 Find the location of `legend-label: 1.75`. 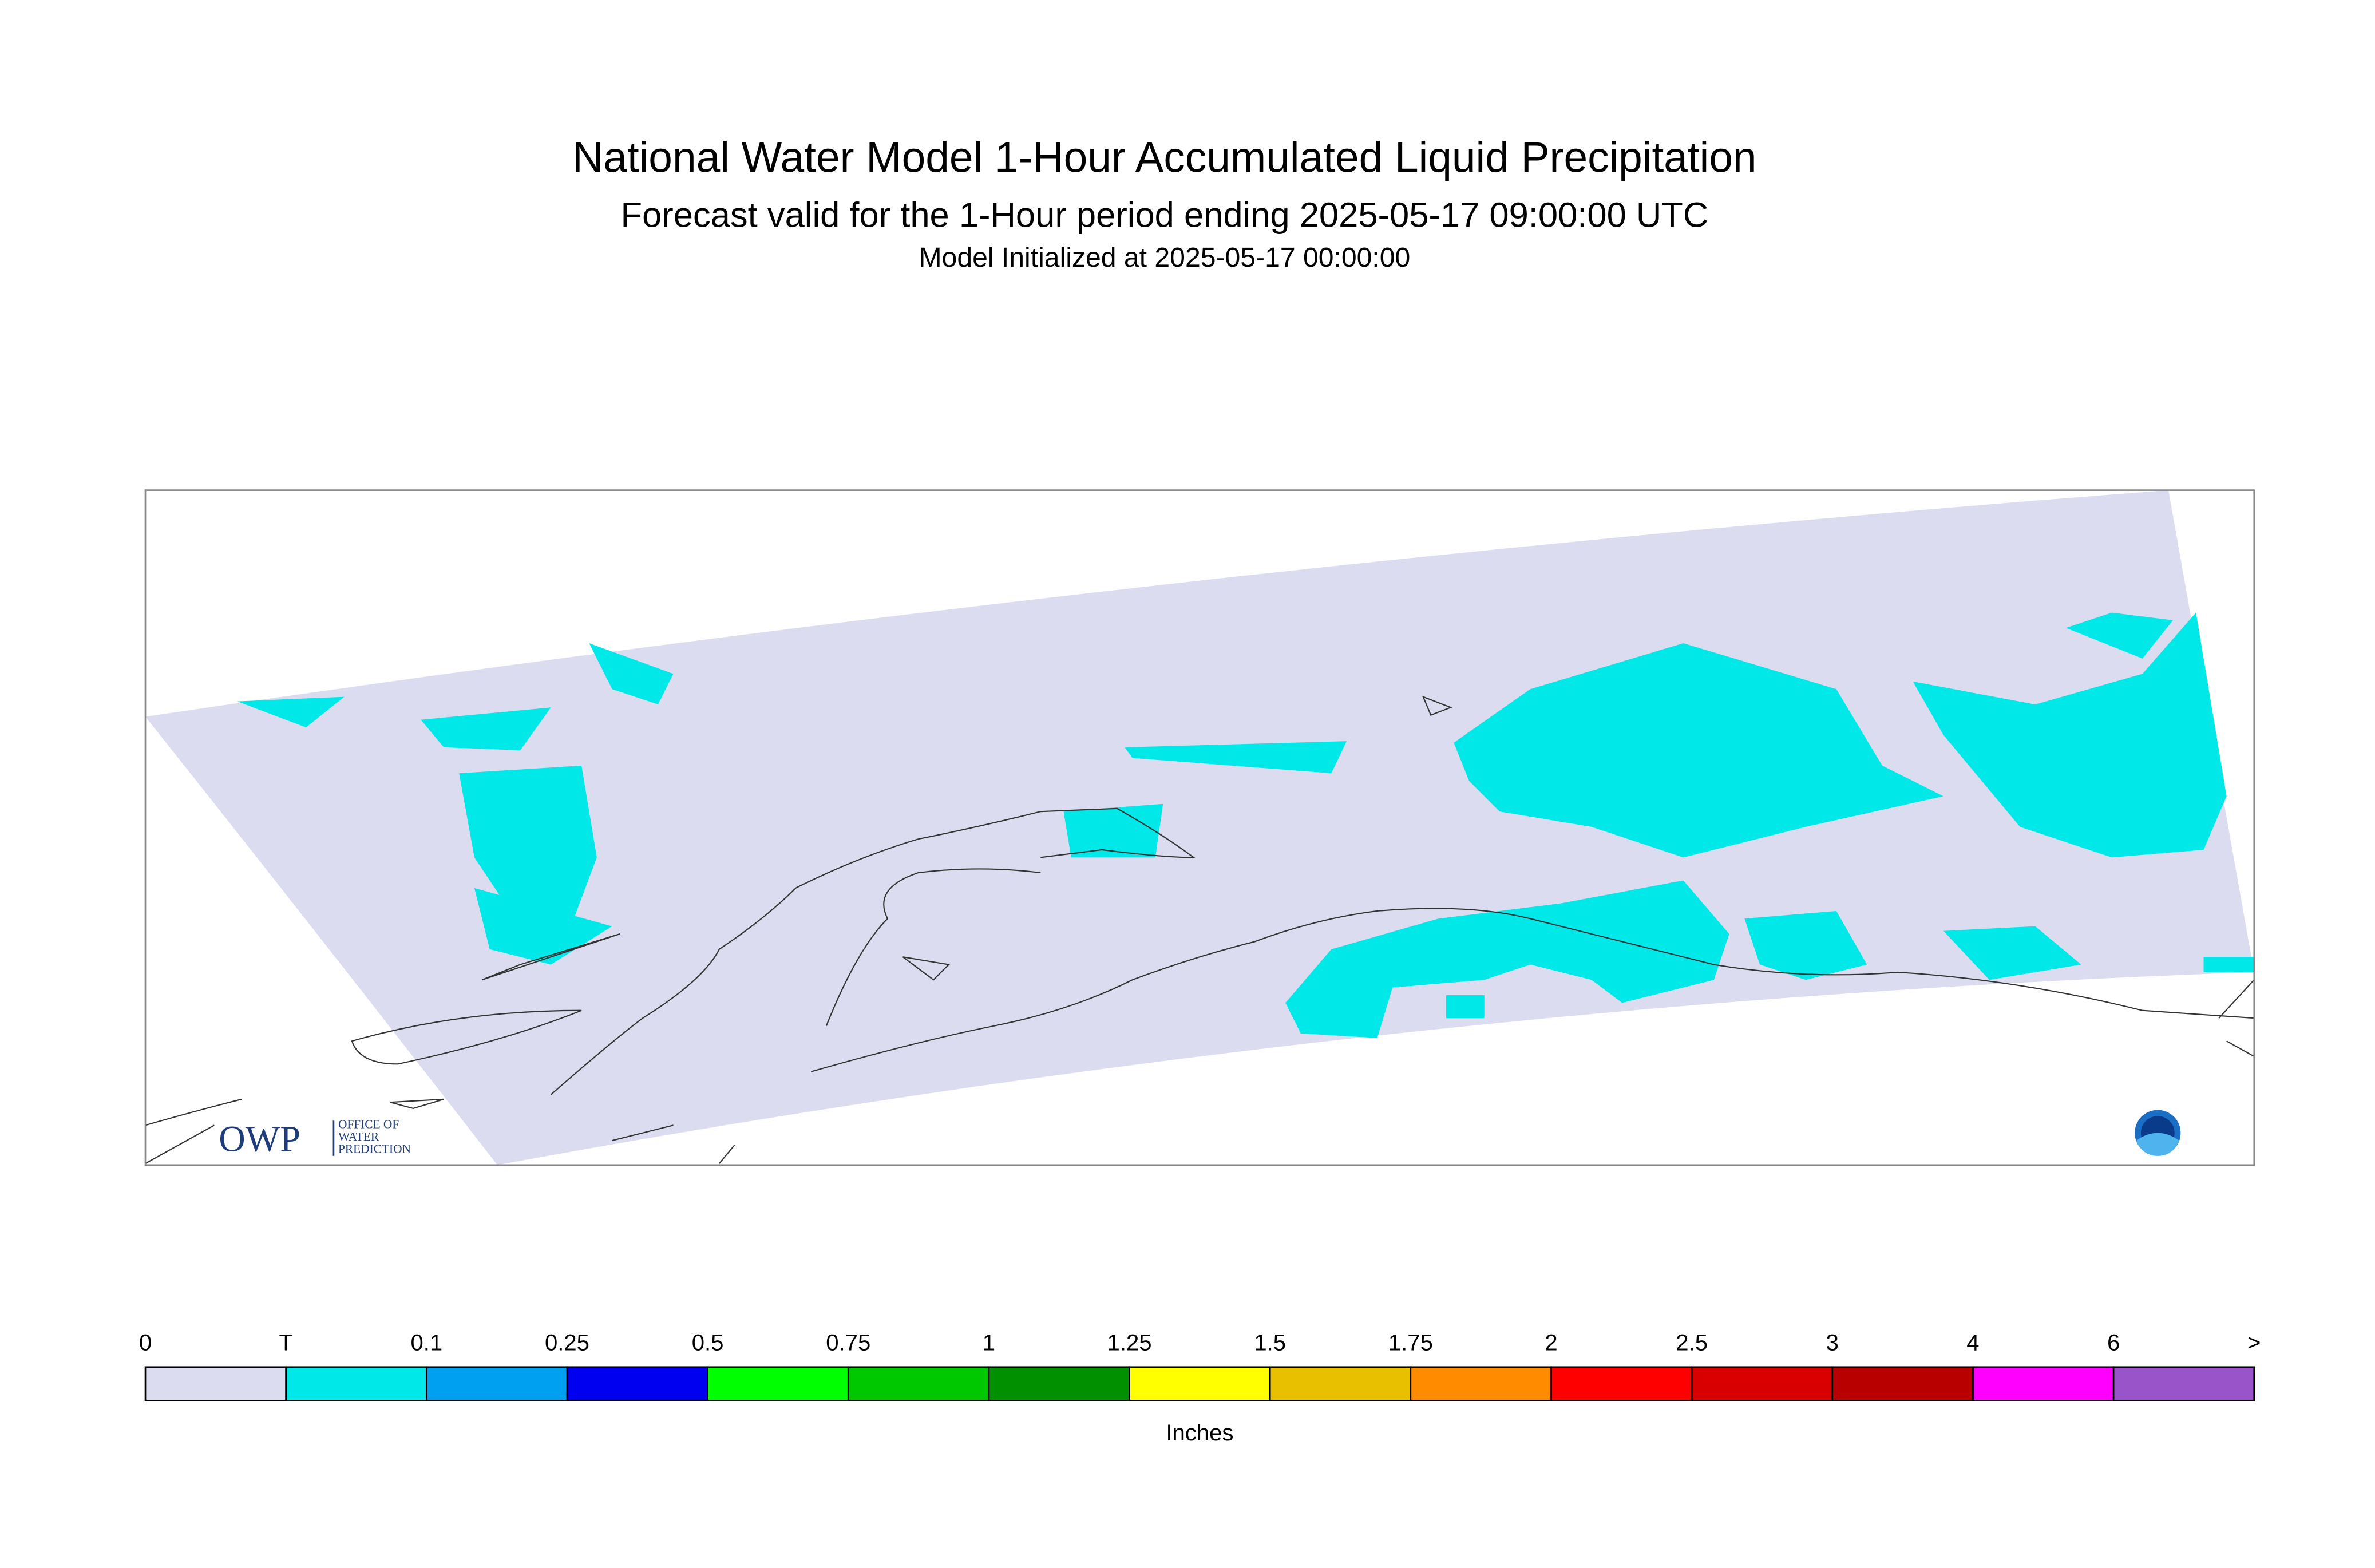

legend-label: 1.75 is located at coordinates (1411, 1342).